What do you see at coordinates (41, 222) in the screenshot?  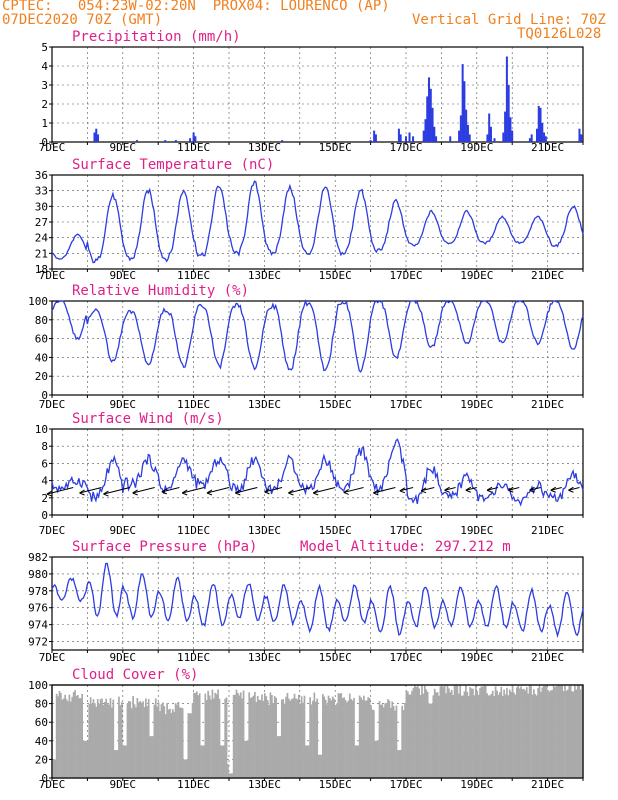 I see `y-tick-label: 27` at bounding box center [41, 222].